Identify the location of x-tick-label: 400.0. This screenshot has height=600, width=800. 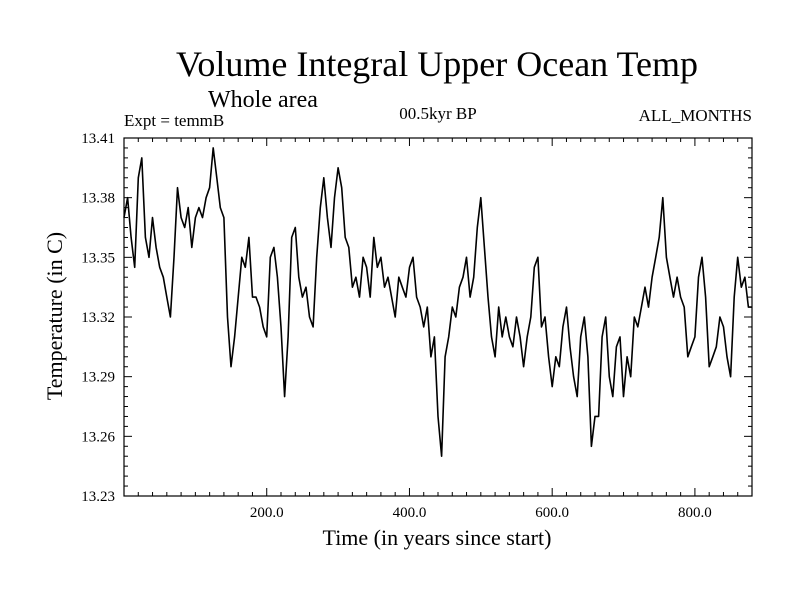
(410, 513).